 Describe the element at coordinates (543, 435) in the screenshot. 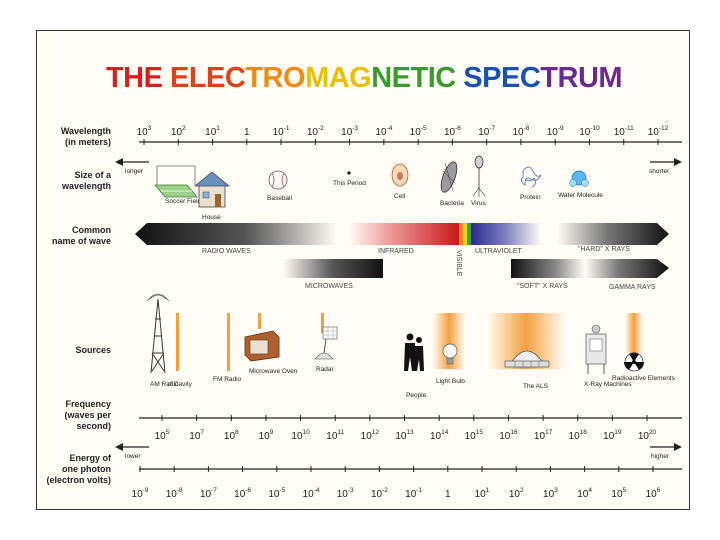

I see `frequency-tick-label: 10¹⁷` at that location.